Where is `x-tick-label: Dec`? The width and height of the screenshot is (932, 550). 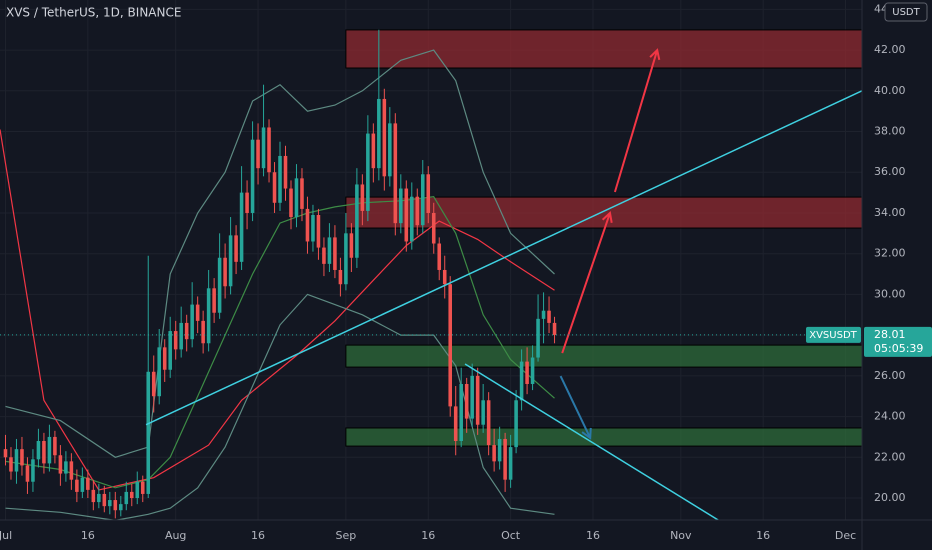
x-tick-label: Dec is located at coordinates (845, 535).